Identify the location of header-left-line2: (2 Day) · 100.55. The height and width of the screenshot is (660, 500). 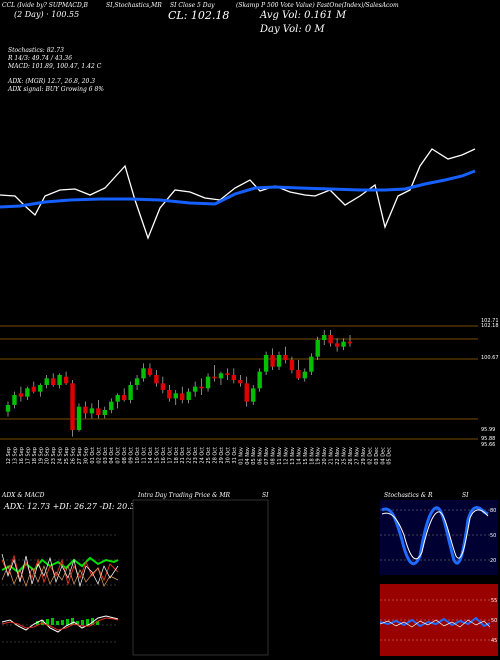
(47, 14).